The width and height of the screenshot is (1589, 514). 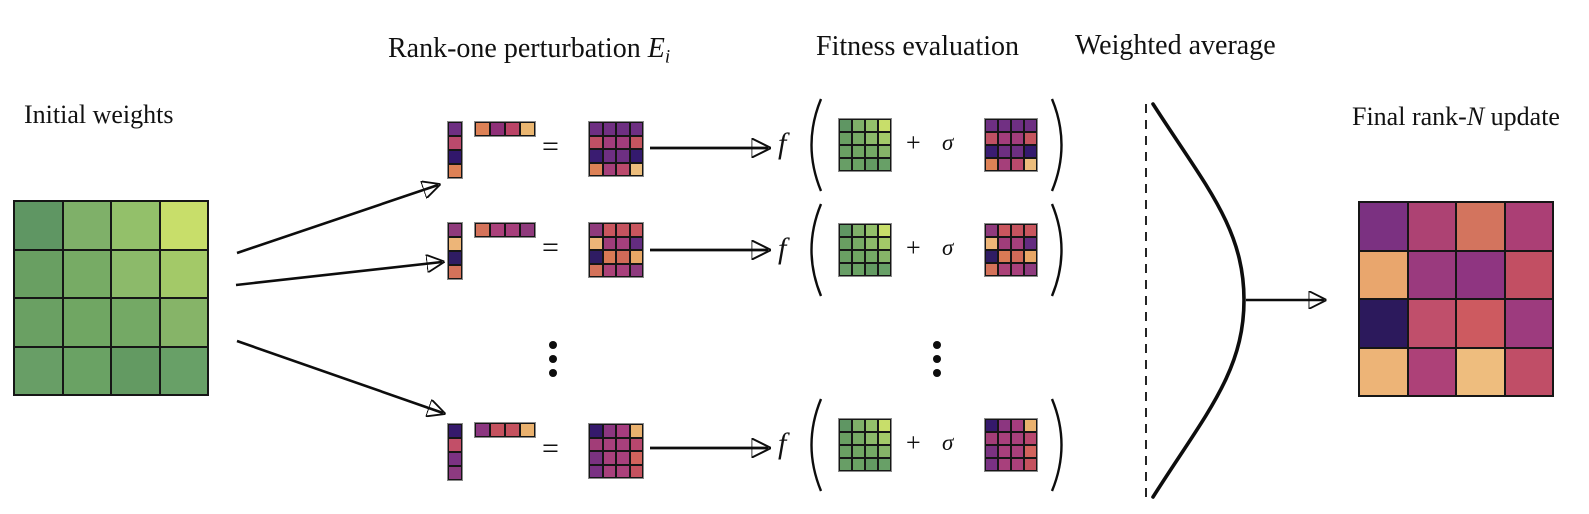 What do you see at coordinates (1409, 116) in the screenshot?
I see `final-label-prefix: Final rank-` at bounding box center [1409, 116].